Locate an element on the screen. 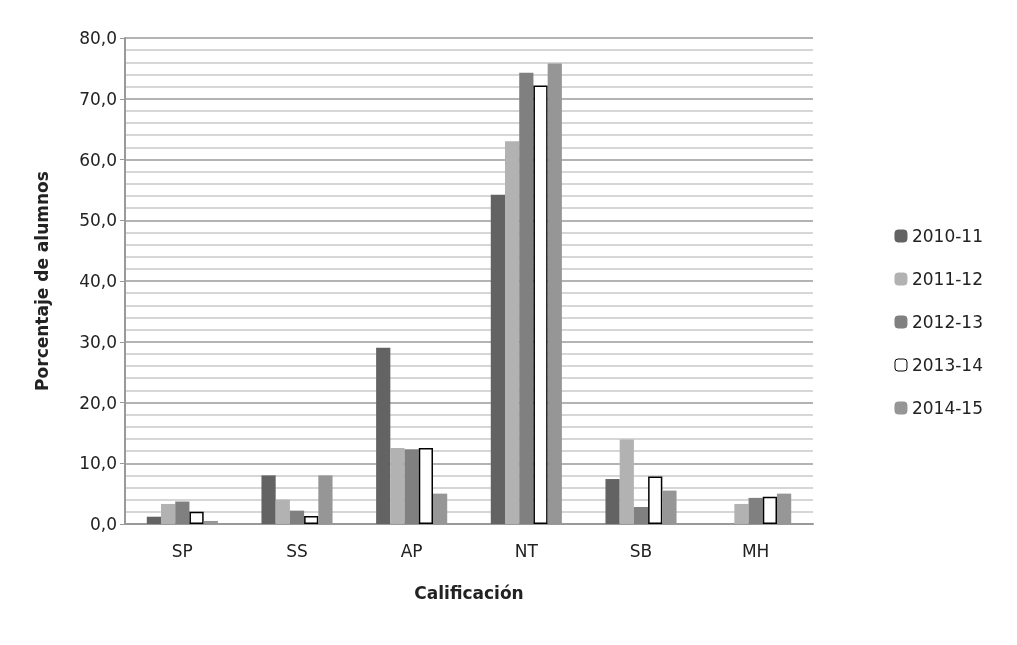 The image size is (1017, 645). y-tick-label: 0,0 is located at coordinates (103, 524).